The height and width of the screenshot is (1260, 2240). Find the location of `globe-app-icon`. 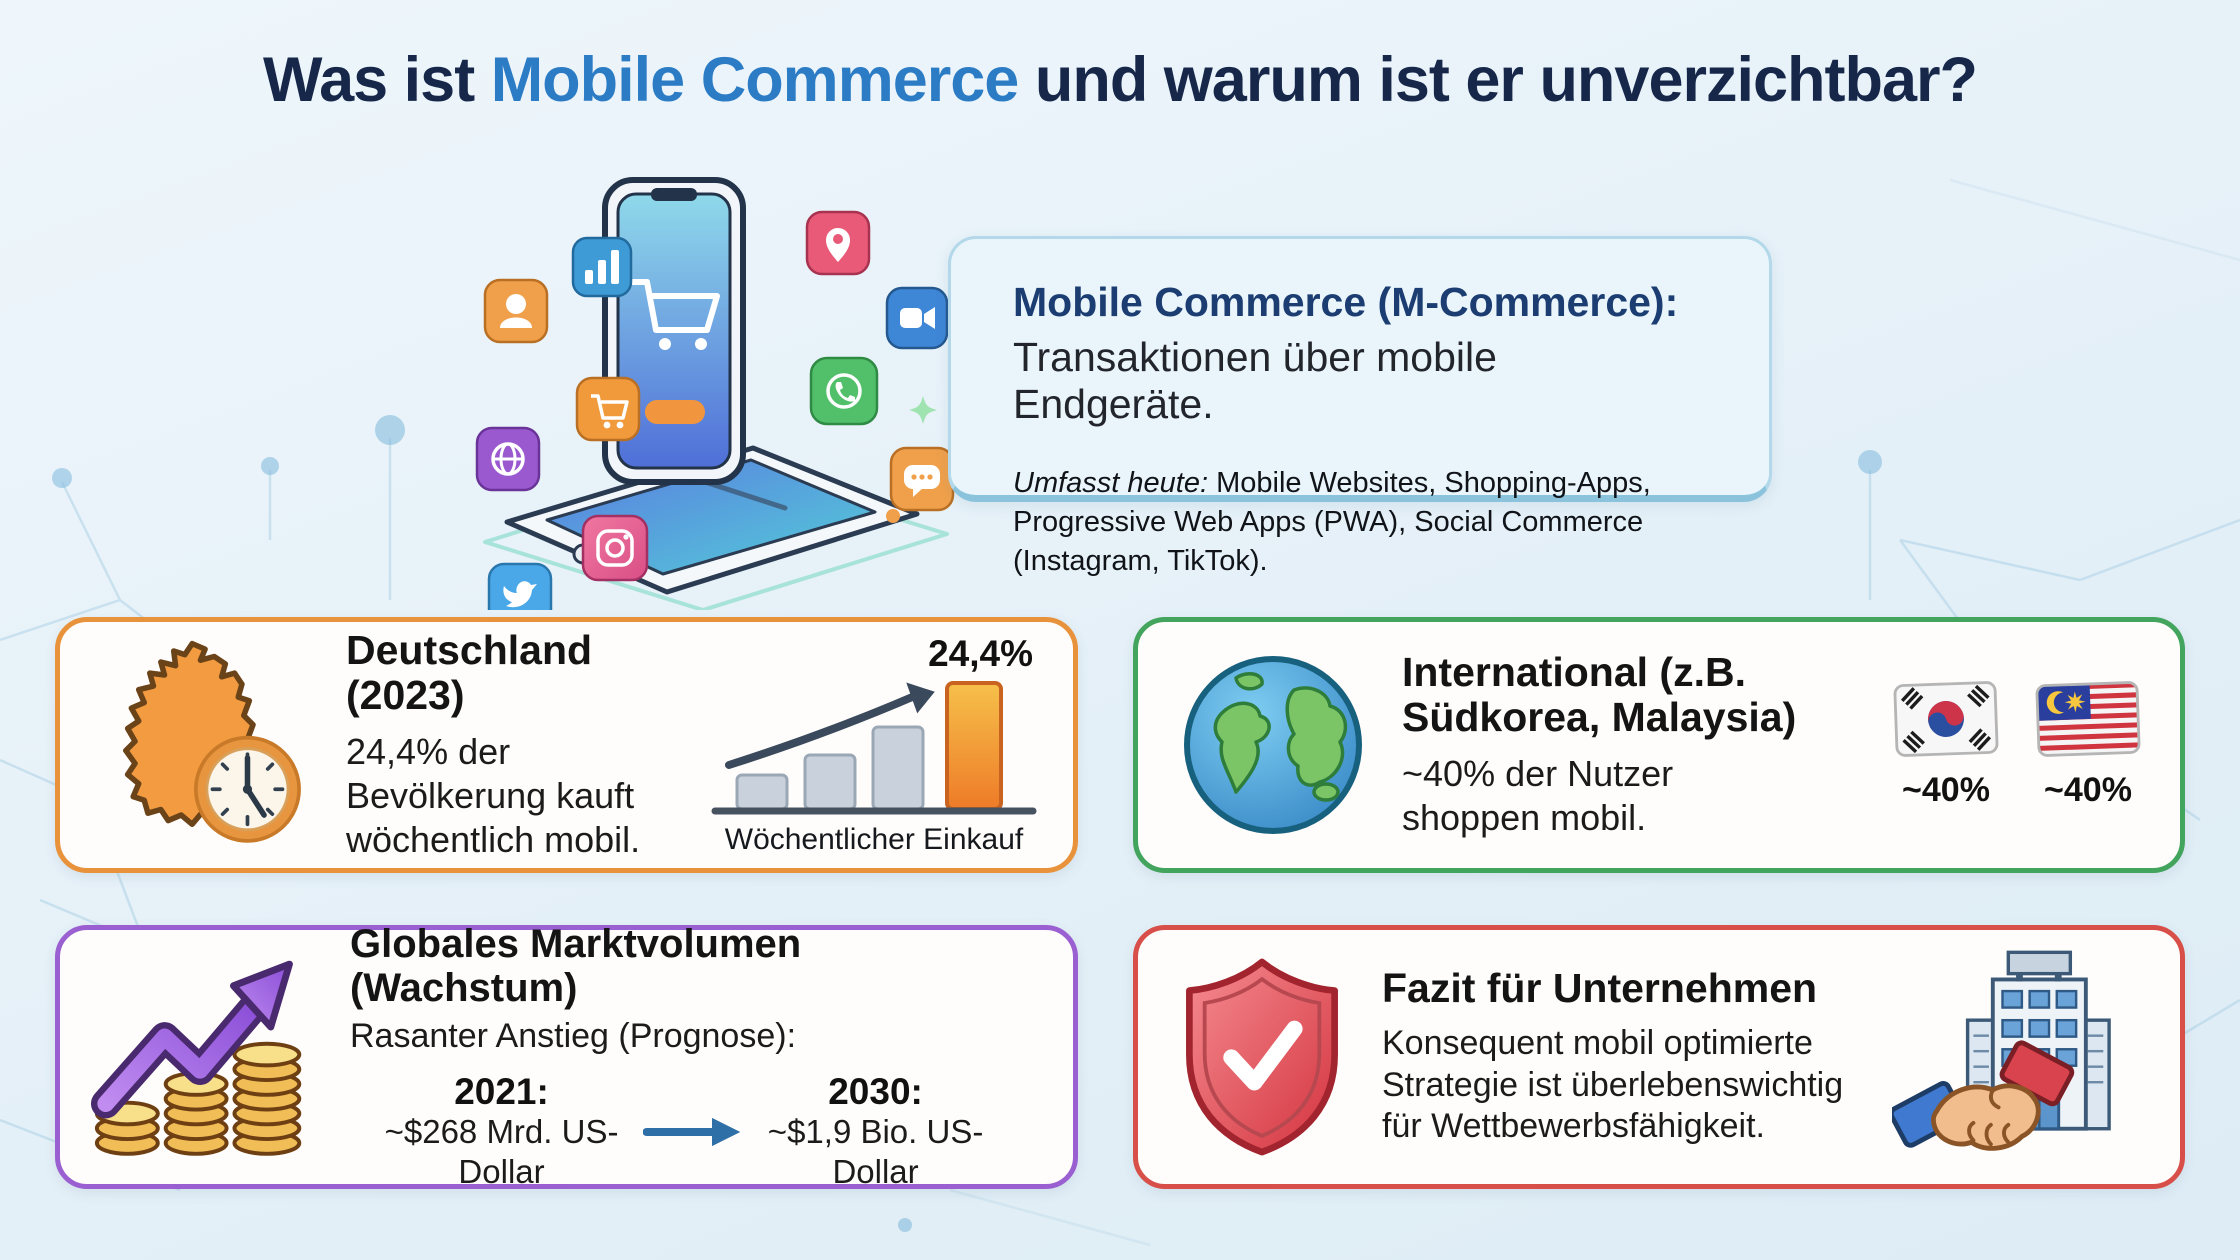

globe-app-icon is located at coordinates (508, 459).